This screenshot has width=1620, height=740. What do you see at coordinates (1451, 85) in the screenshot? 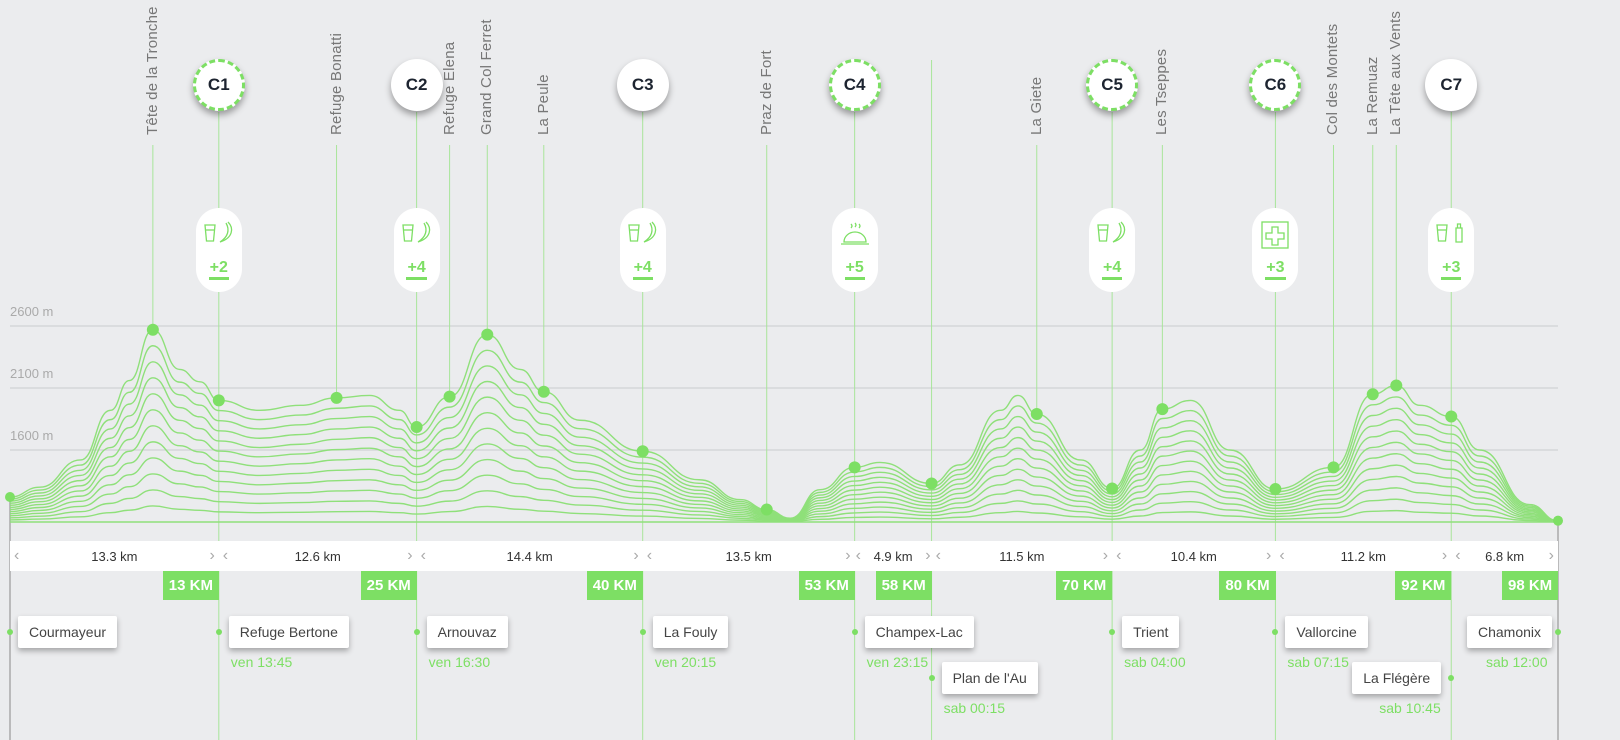
I see `checkpoint-c7-badge: C7` at bounding box center [1451, 85].